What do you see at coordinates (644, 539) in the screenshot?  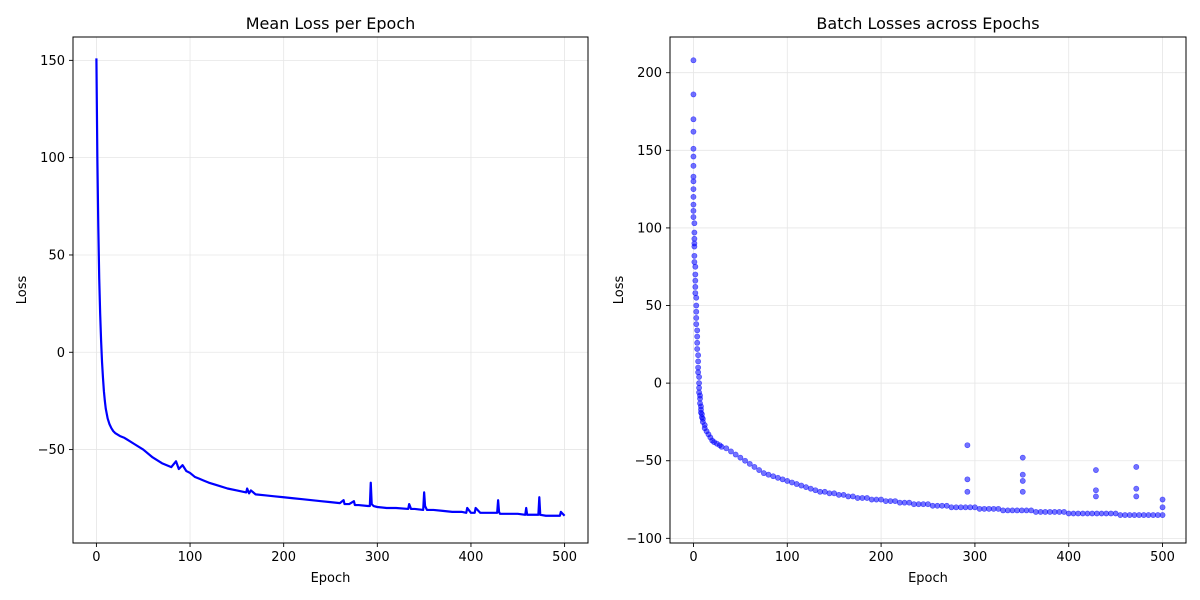 I see `y-tick-label: −100` at bounding box center [644, 539].